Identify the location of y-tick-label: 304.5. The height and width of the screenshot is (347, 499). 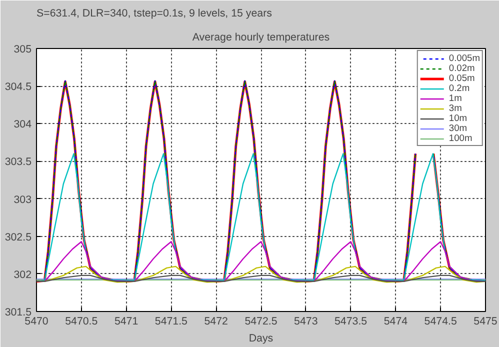
(18, 87).